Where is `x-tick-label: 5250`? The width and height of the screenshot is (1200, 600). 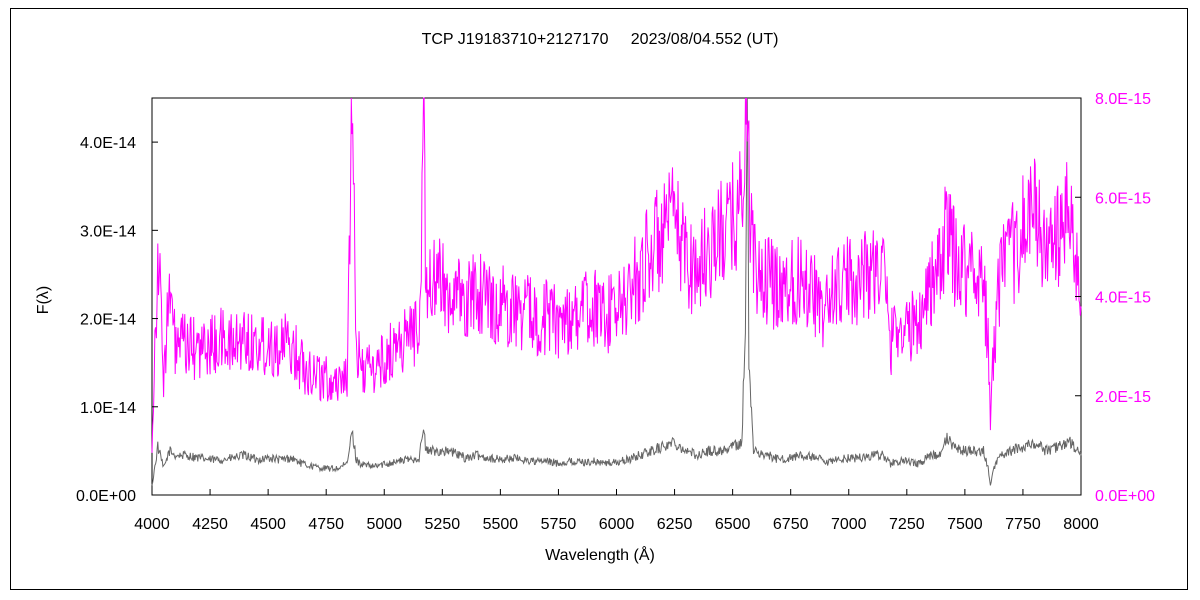 x-tick-label: 5250 is located at coordinates (443, 524).